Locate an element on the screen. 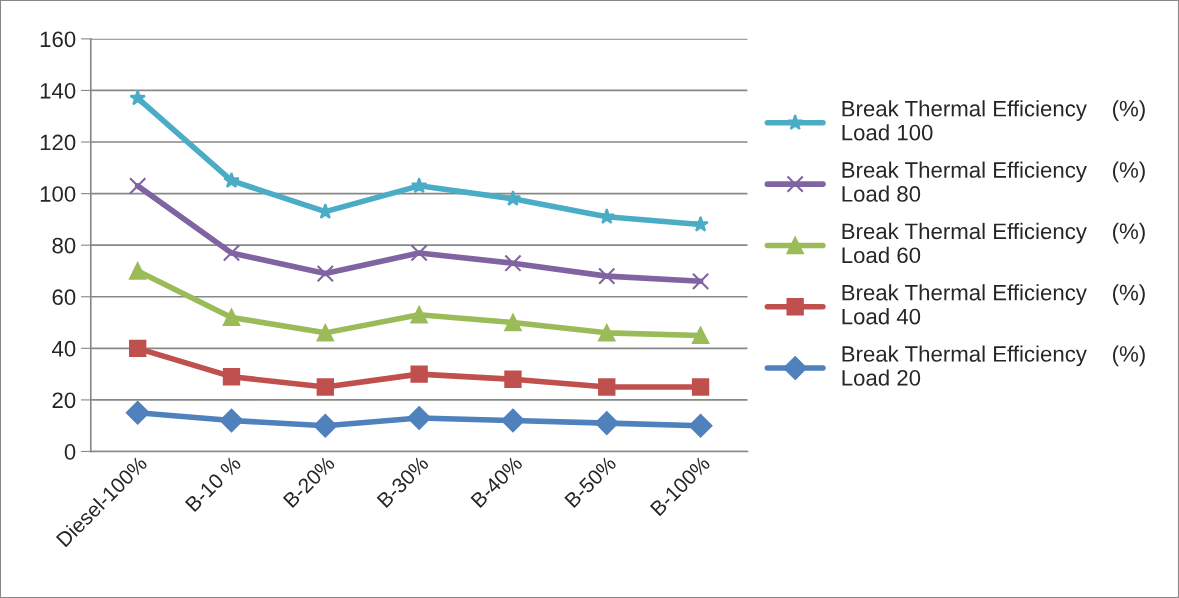 The height and width of the screenshot is (598, 1179). y-tick-label: 100 is located at coordinates (58, 194).